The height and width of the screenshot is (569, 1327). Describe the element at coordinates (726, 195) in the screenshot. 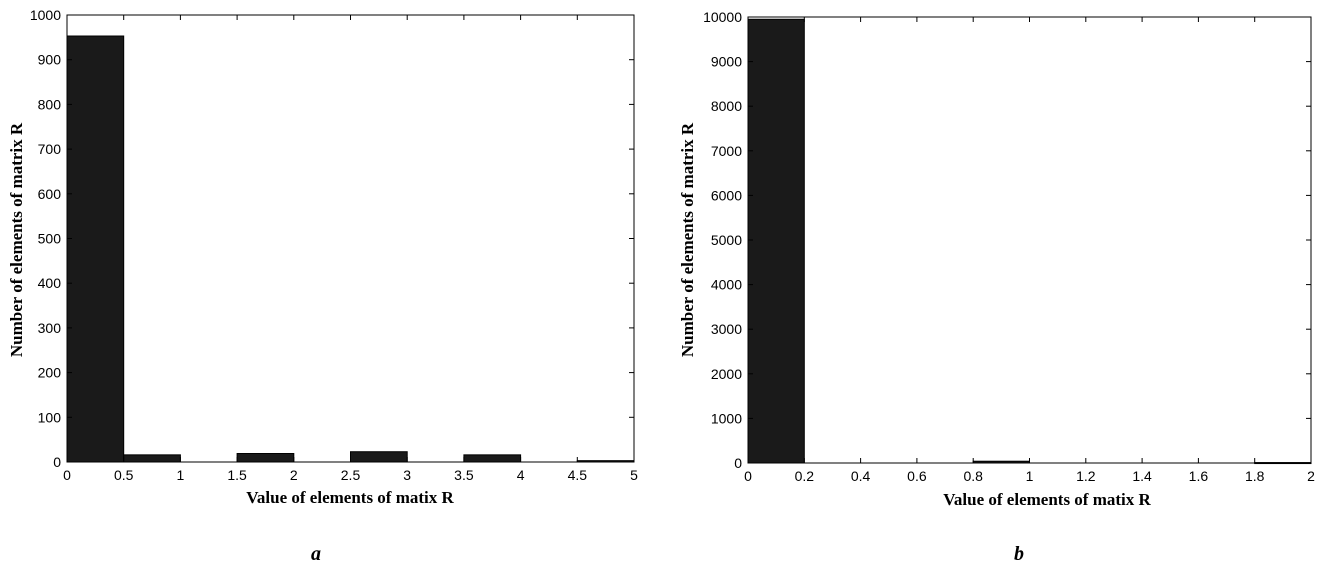

I see `chart-b-y-tick-label: 6000` at that location.